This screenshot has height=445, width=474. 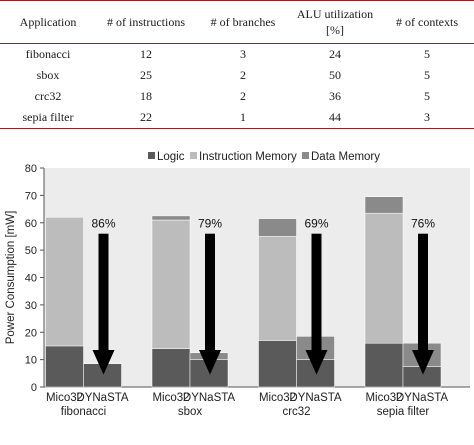 I want to click on alu-header-text: ALU utilization [%], so click(x=335, y=22).